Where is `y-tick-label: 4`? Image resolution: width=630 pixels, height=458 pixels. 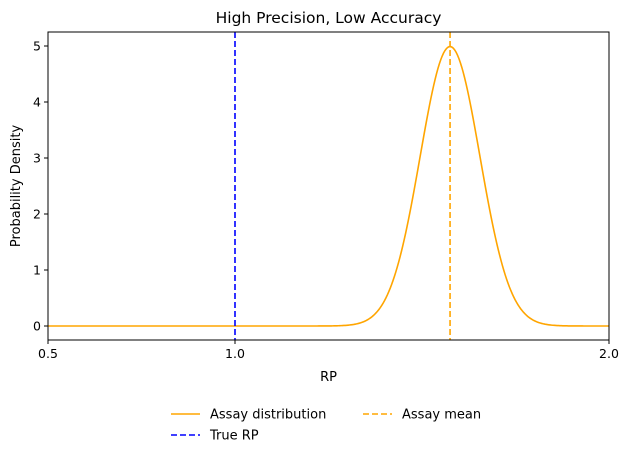
y-tick-label: 4 is located at coordinates (37, 102).